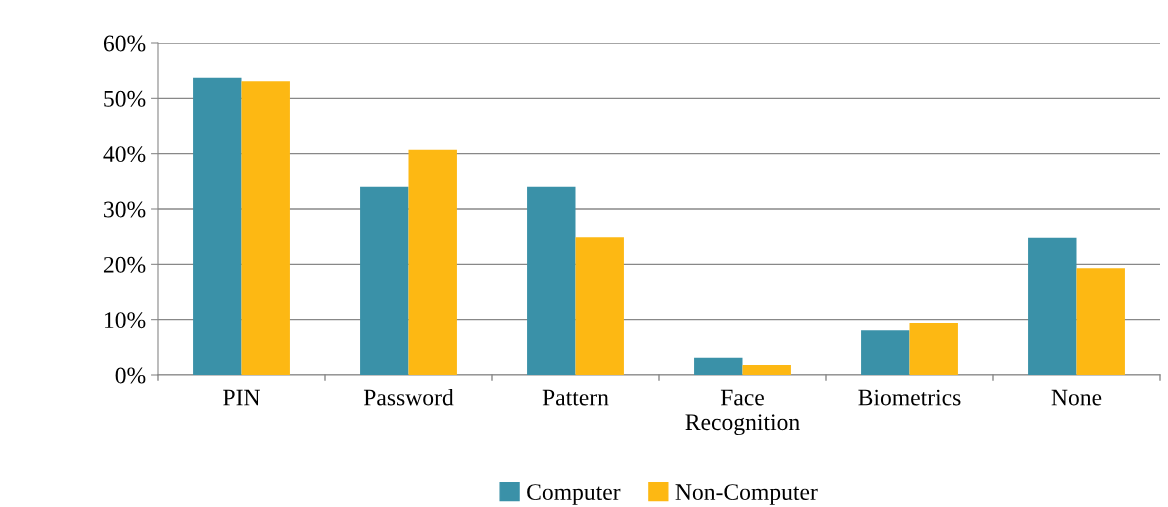 Image resolution: width=1168 pixels, height=507 pixels. What do you see at coordinates (125, 98) in the screenshot?
I see `y-tick-label: 50%` at bounding box center [125, 98].